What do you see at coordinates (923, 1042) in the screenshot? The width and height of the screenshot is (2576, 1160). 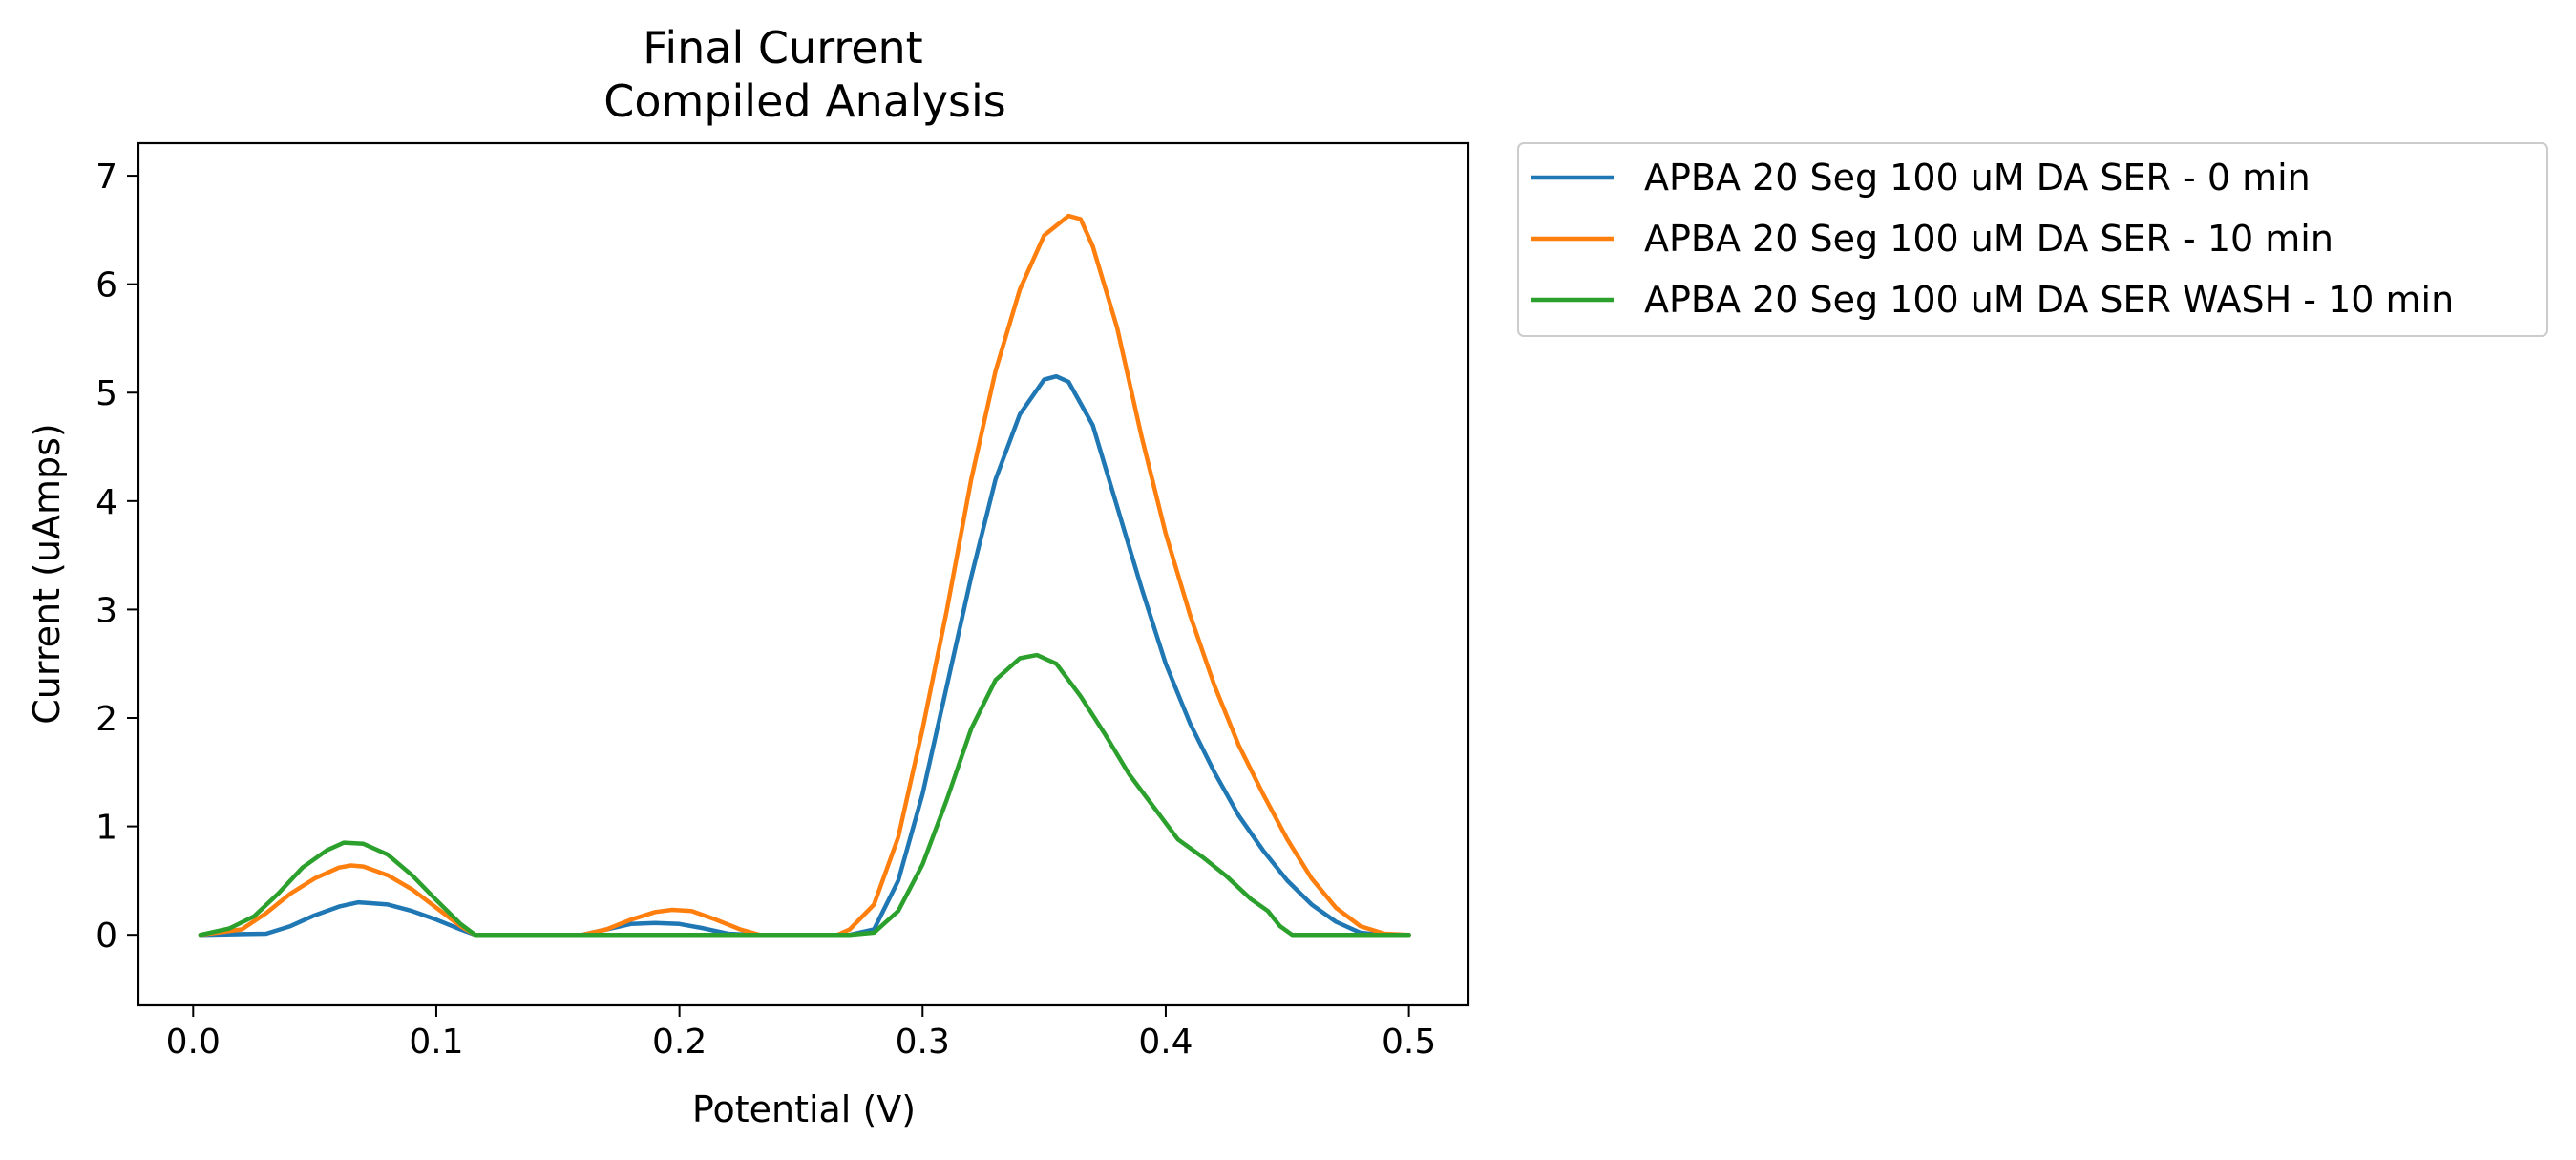 I see `x-tick-label: 0.3` at bounding box center [923, 1042].